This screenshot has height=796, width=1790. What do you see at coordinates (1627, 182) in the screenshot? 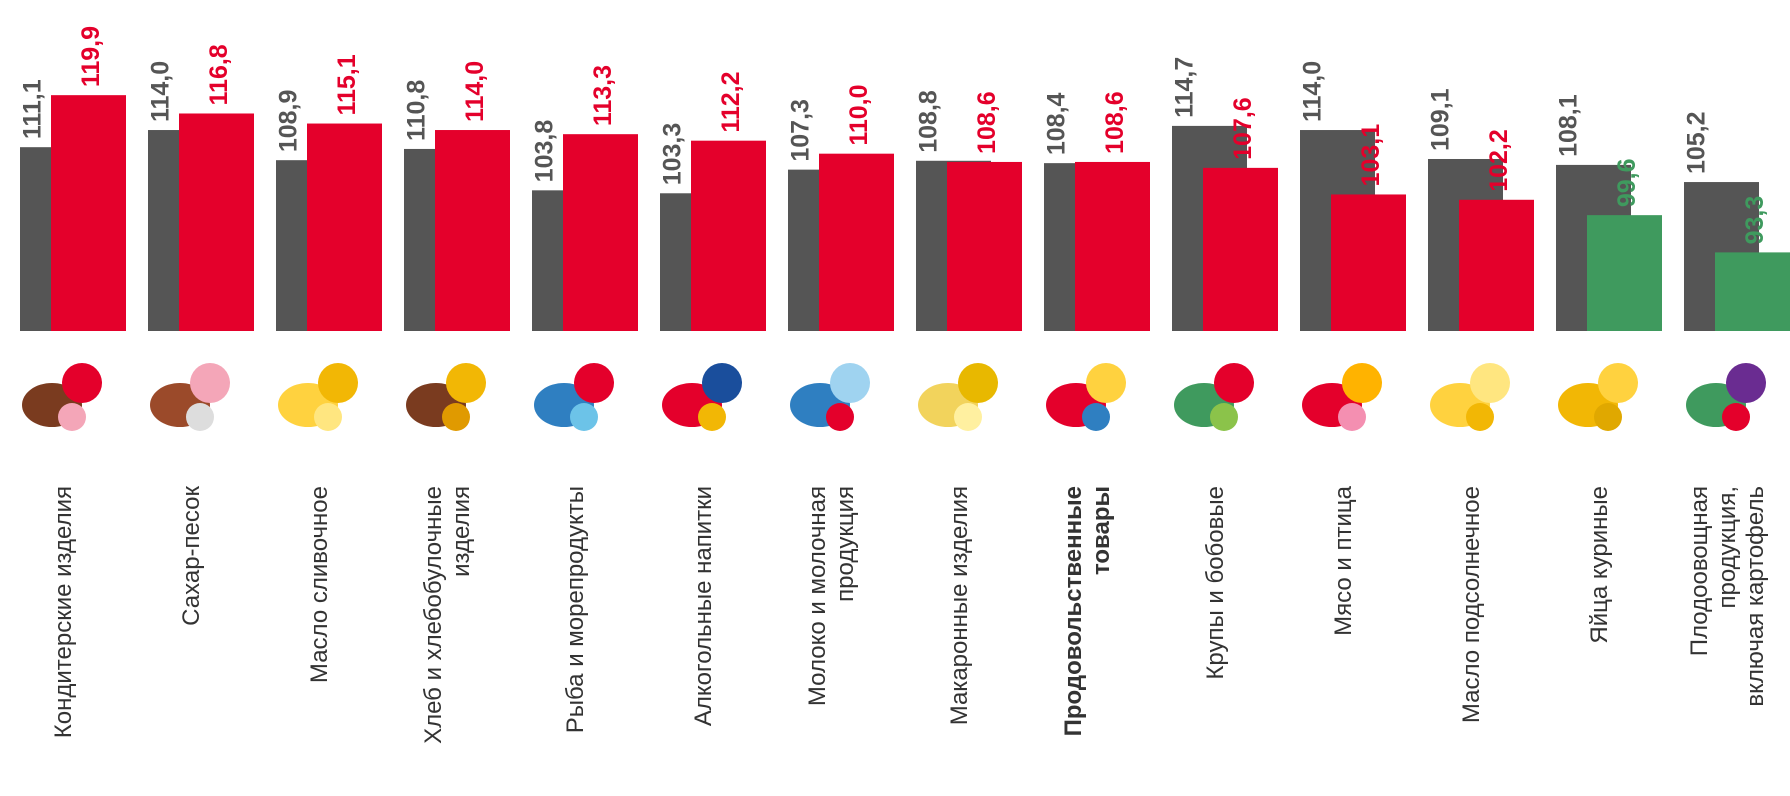
I see `value-label: 99,6` at bounding box center [1627, 182].